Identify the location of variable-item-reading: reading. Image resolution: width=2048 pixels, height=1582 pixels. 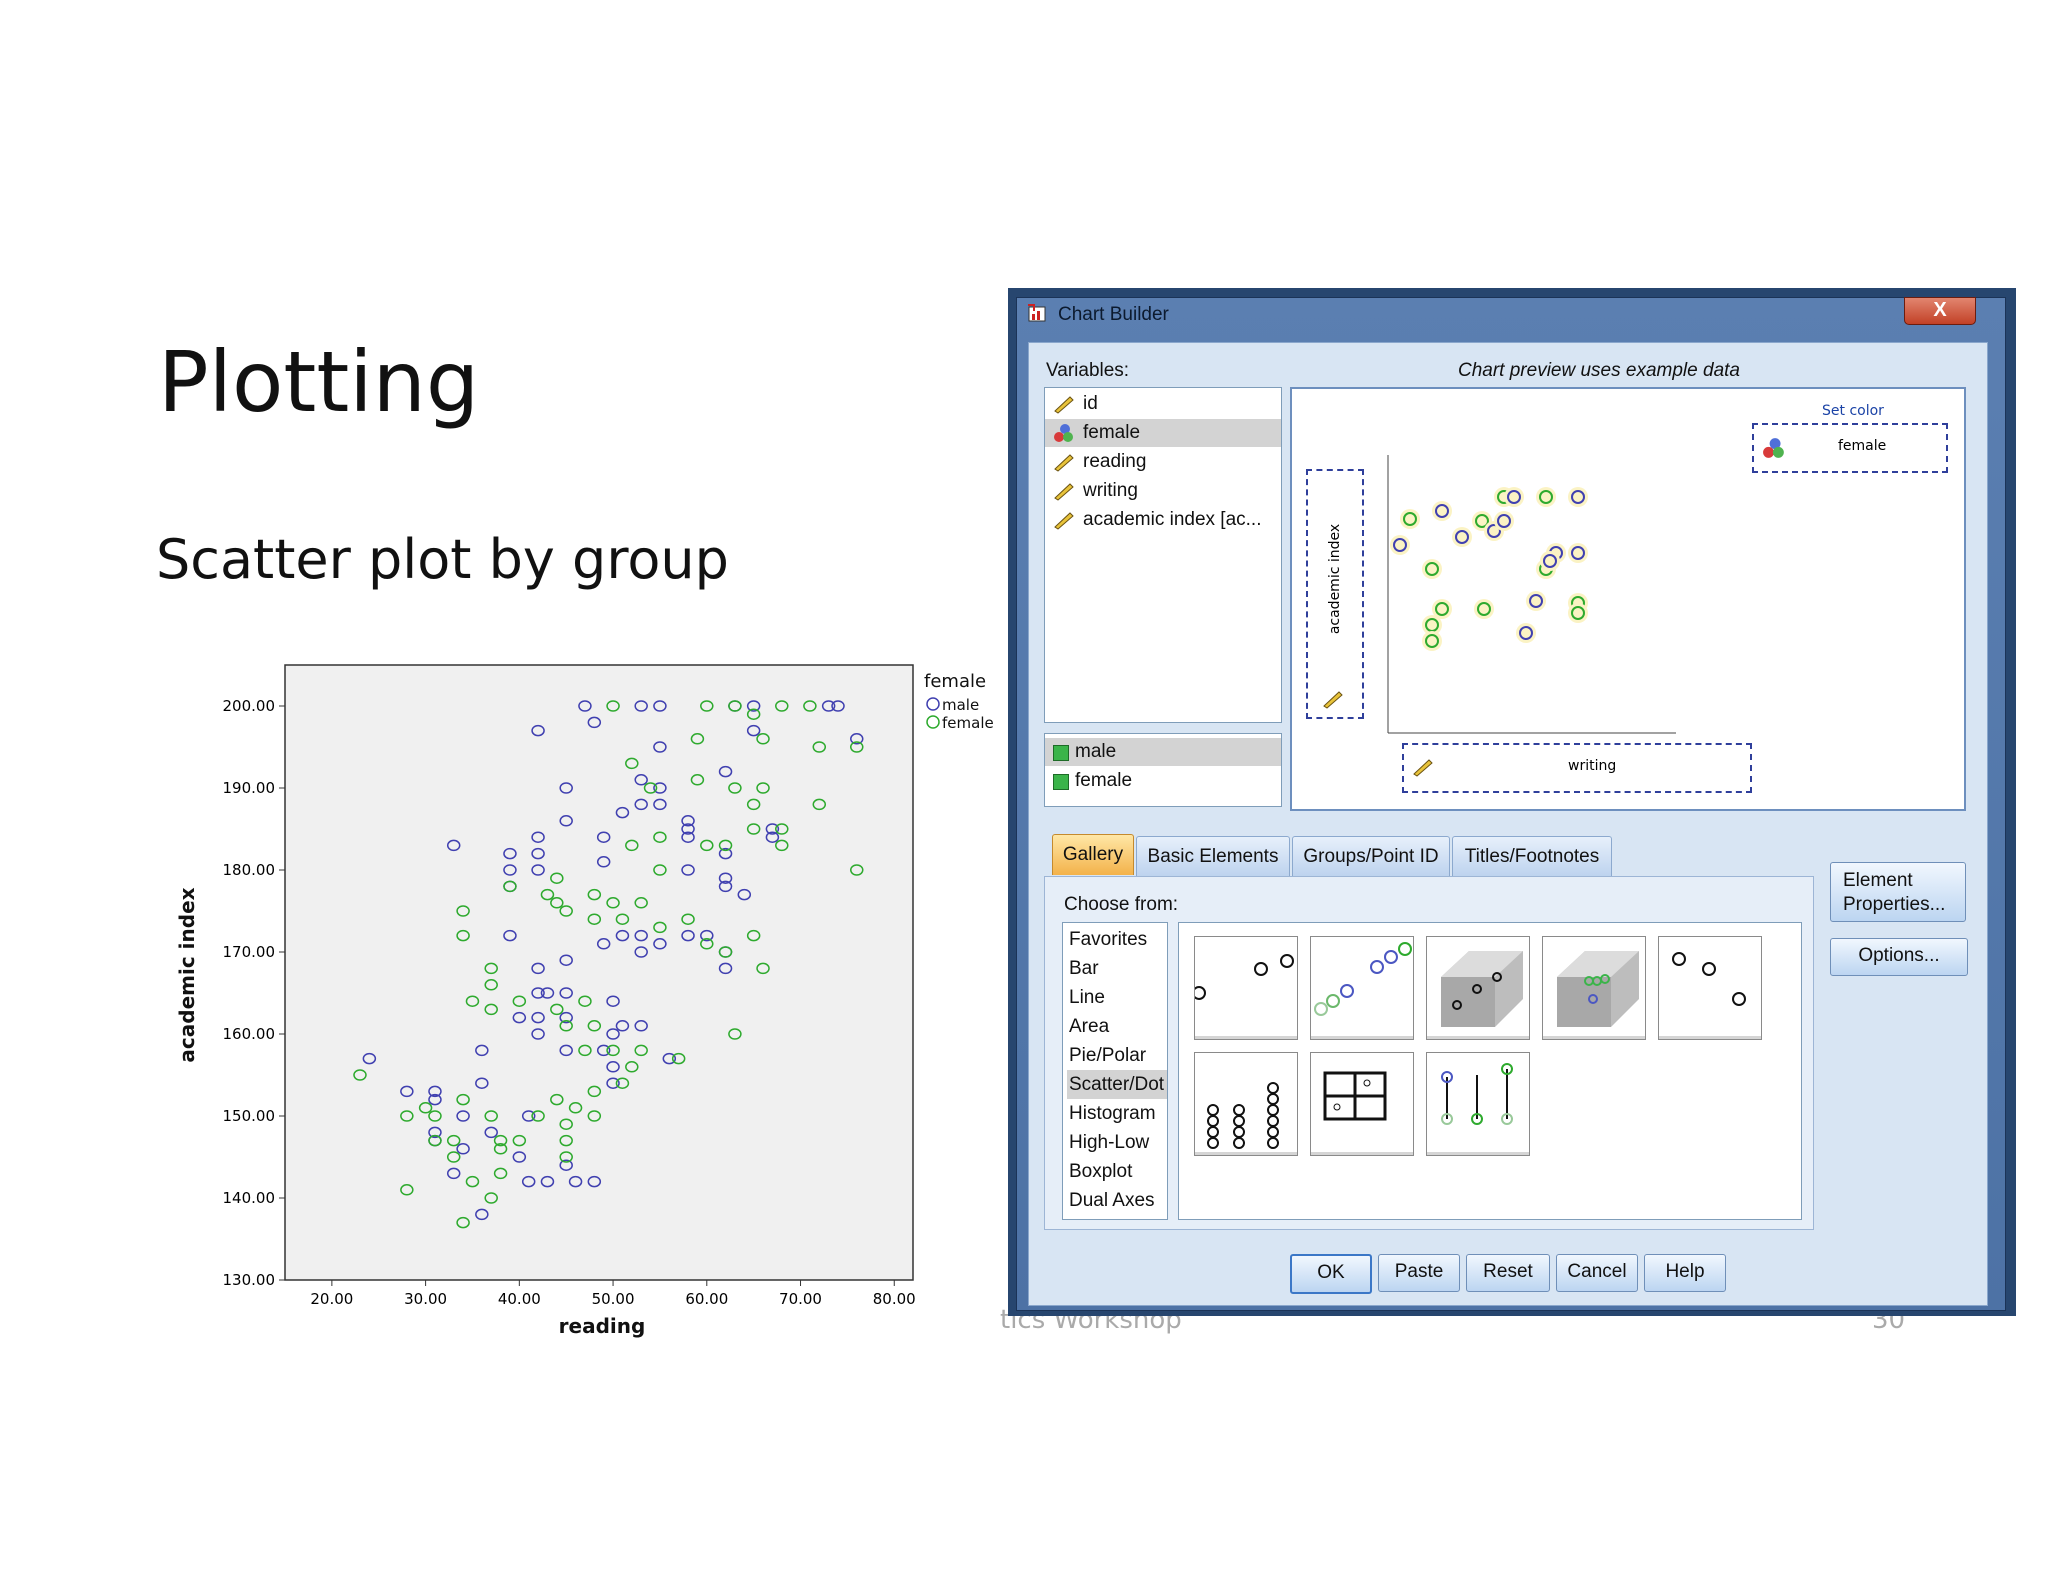
(1163, 462).